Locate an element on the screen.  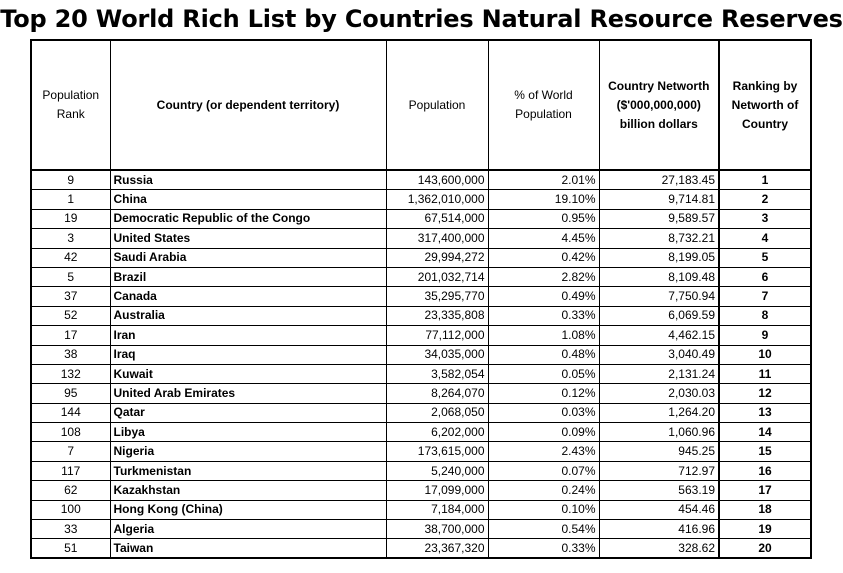
cell-ranking-by-networth: 5 is located at coordinates (764, 258).